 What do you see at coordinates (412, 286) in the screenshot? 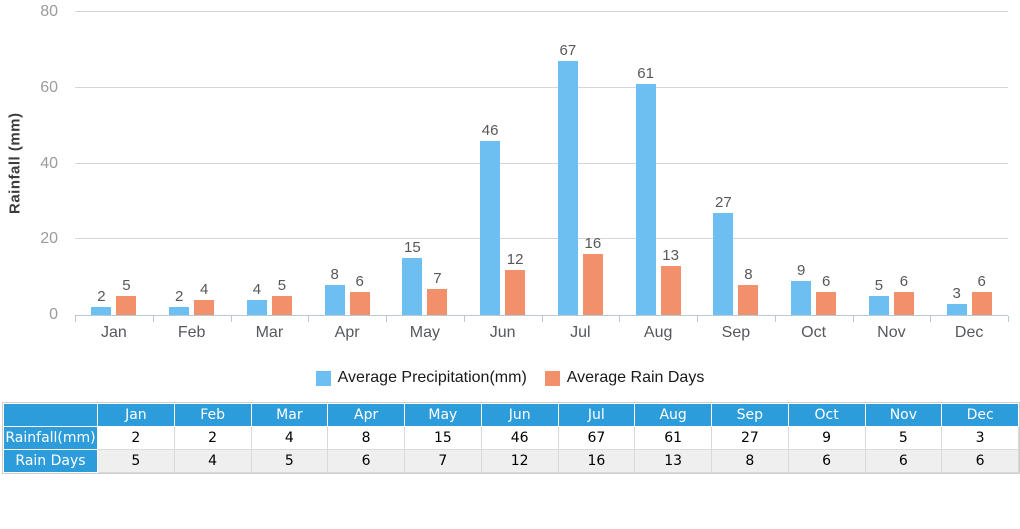
I see `bar-average-precipitation-mm-may` at bounding box center [412, 286].